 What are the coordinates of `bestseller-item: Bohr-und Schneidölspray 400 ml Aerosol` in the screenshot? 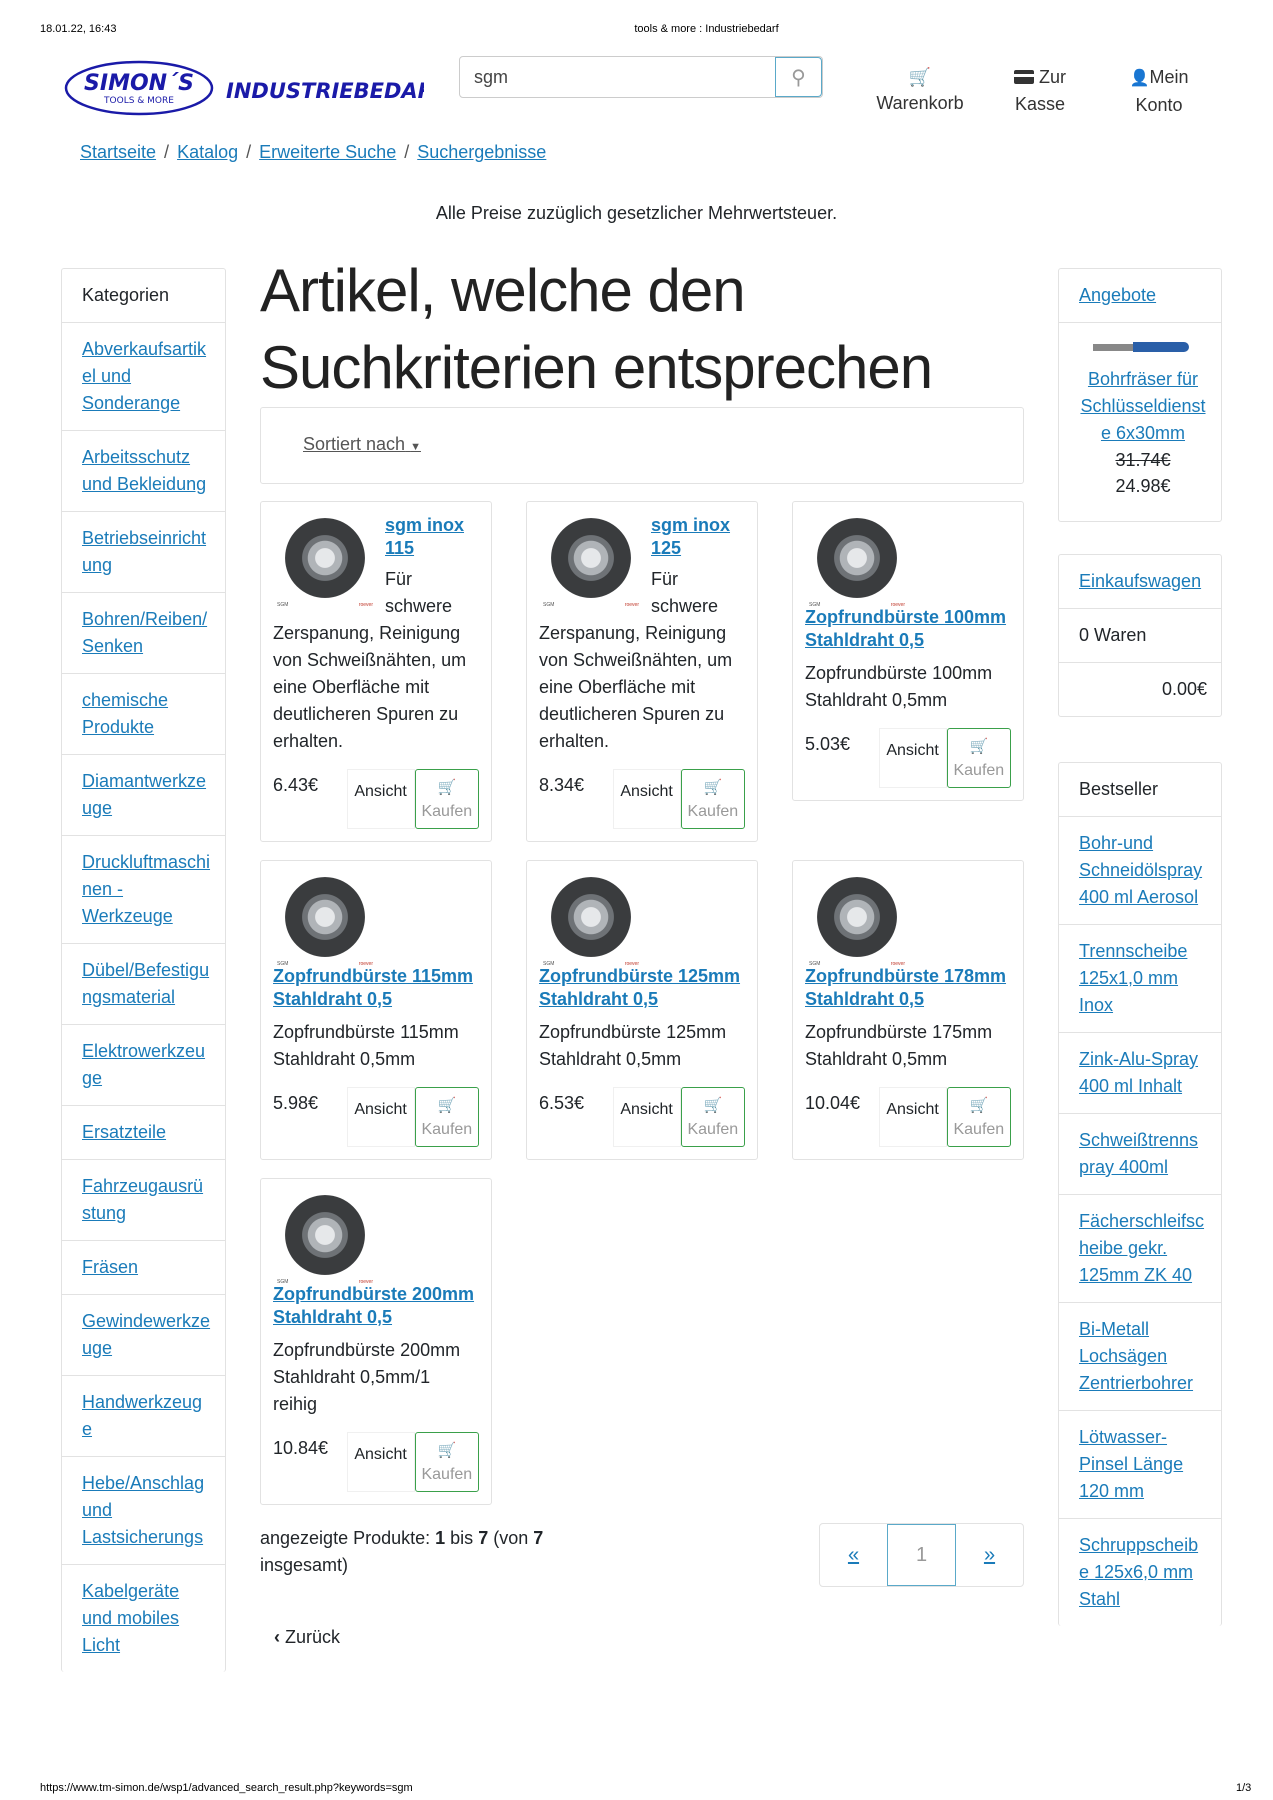 It's located at (1140, 870).